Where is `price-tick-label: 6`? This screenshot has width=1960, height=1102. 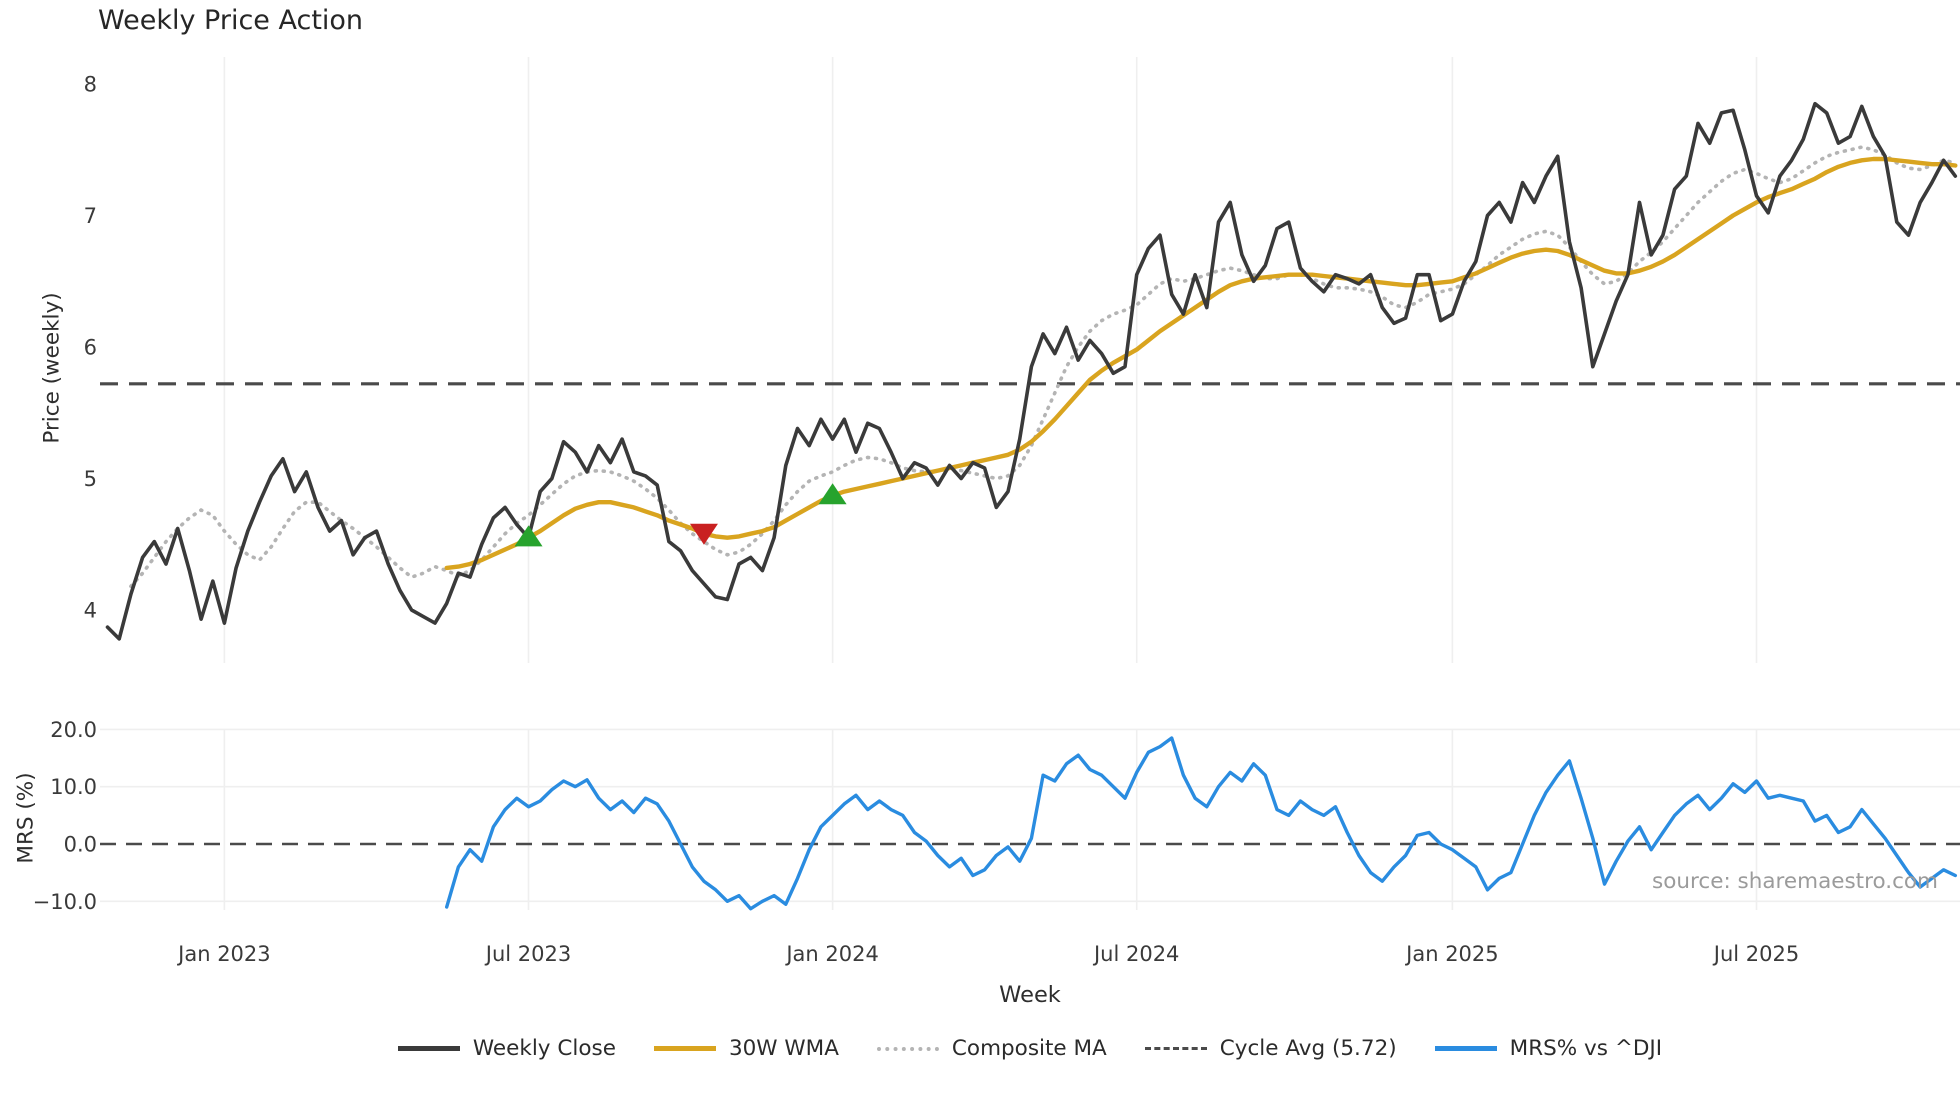 price-tick-label: 6 is located at coordinates (90, 348).